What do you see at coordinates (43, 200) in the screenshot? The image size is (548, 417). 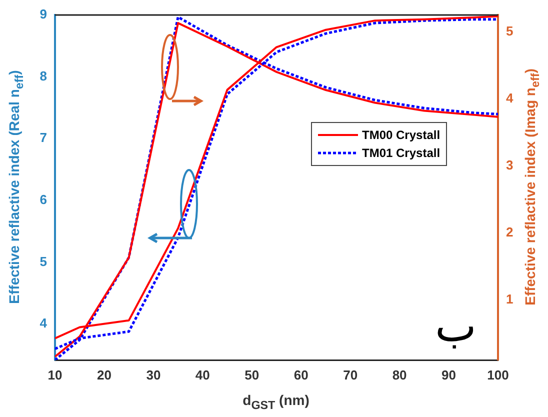 I see `y-tick-label: 6` at bounding box center [43, 200].